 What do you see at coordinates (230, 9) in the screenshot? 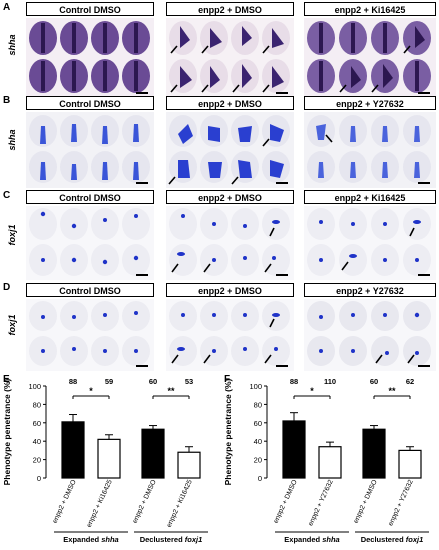
I see `header-a-2: enpp2 + DMSO` at bounding box center [230, 9].